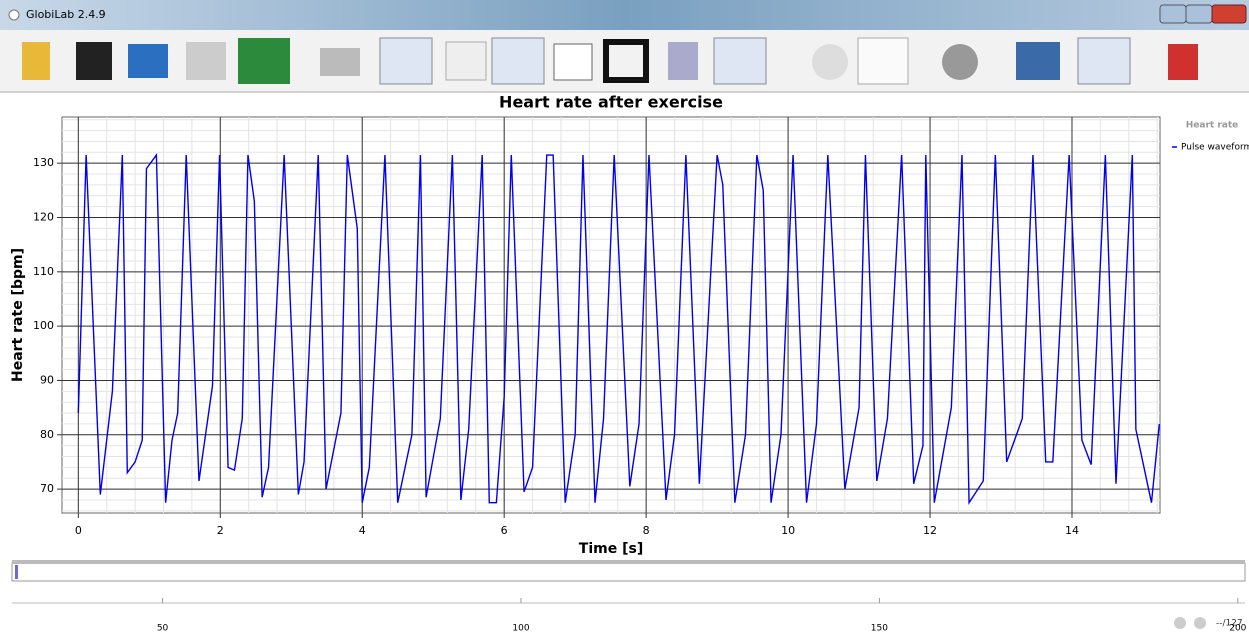 This screenshot has width=1249, height=643. What do you see at coordinates (1072, 530) in the screenshot?
I see `x-tick-label: 14` at bounding box center [1072, 530].